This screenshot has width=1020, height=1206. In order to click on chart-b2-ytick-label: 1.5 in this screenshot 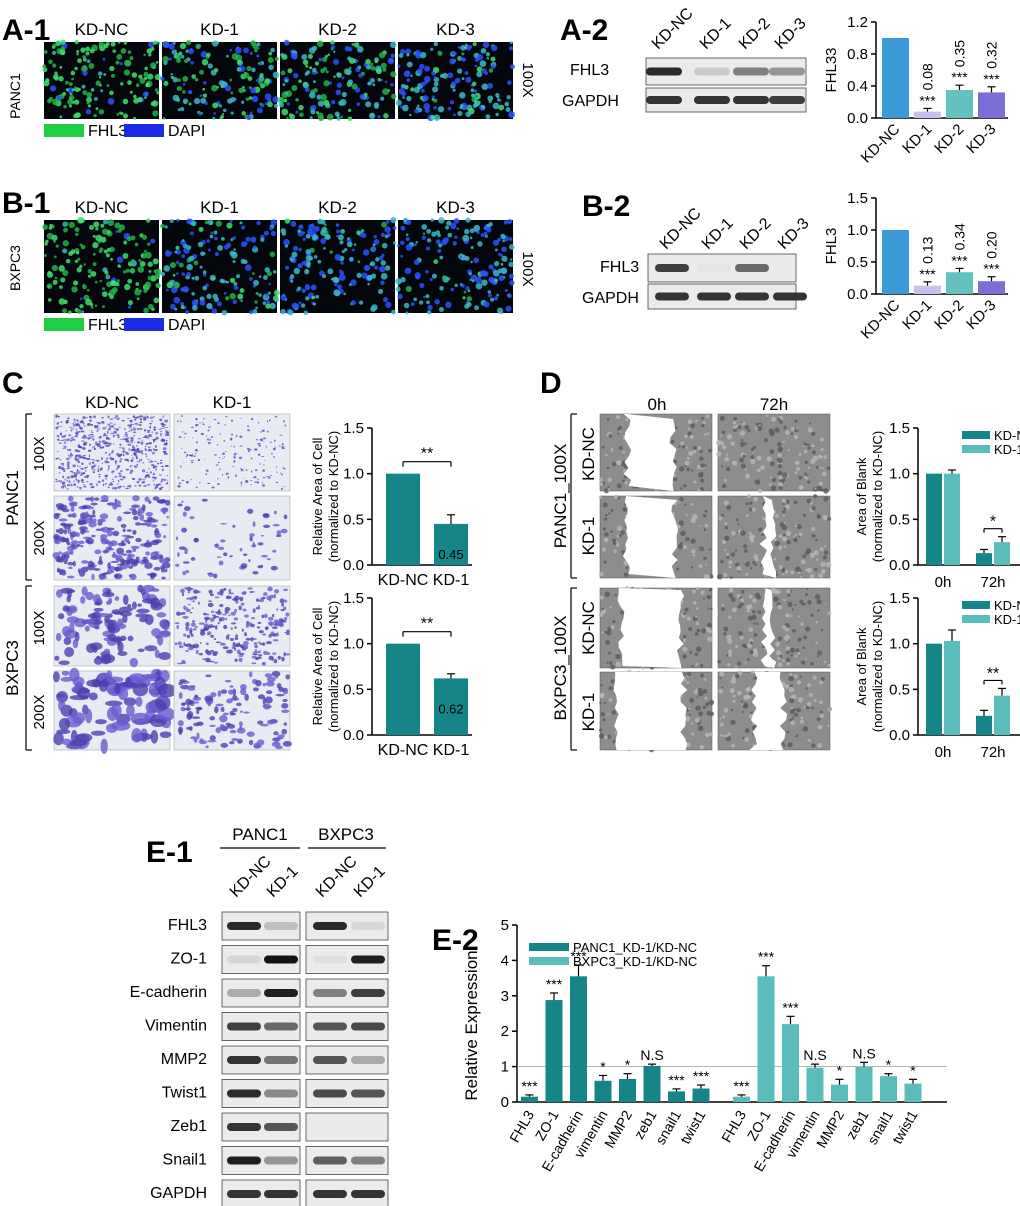, I will do `click(857, 198)`.